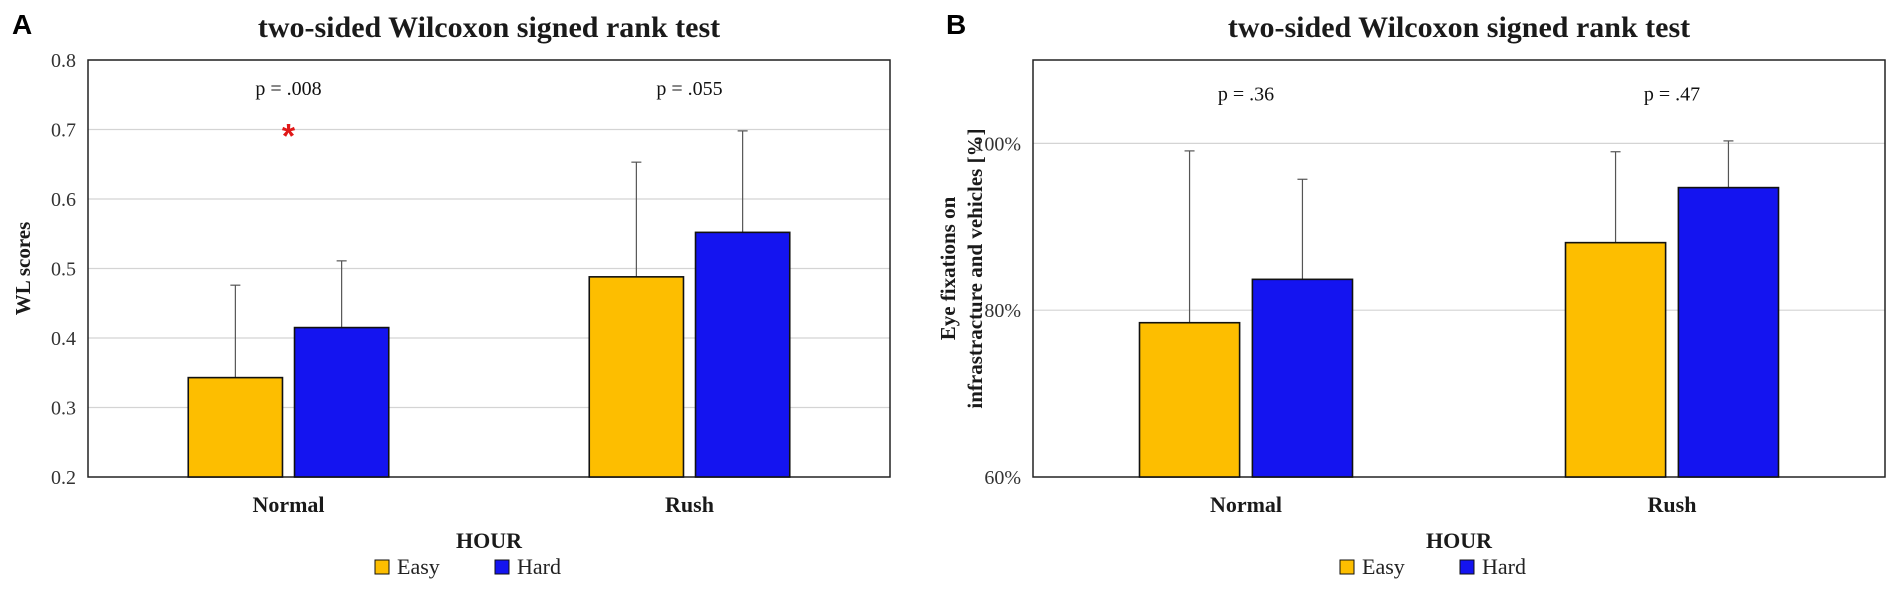 This screenshot has width=1900, height=598. Describe the element at coordinates (1246, 94) in the screenshot. I see `p-value-annotation: p = .36` at that location.